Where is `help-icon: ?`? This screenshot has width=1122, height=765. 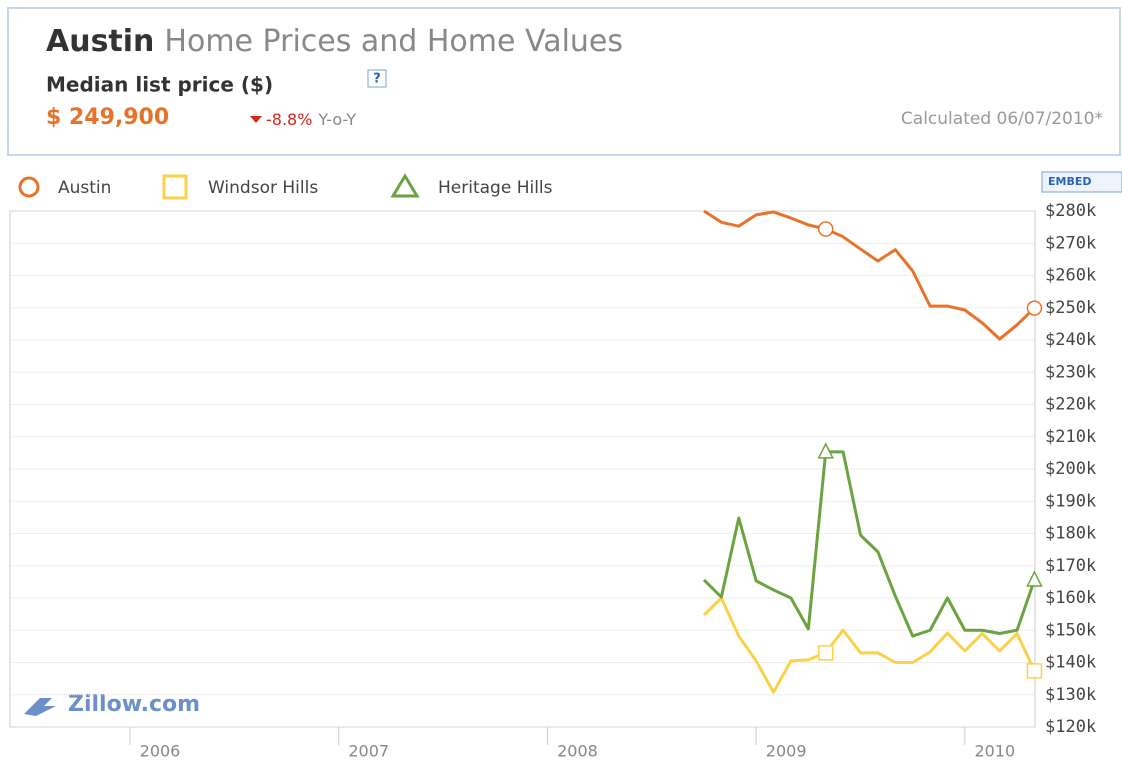 help-icon: ? is located at coordinates (377, 79).